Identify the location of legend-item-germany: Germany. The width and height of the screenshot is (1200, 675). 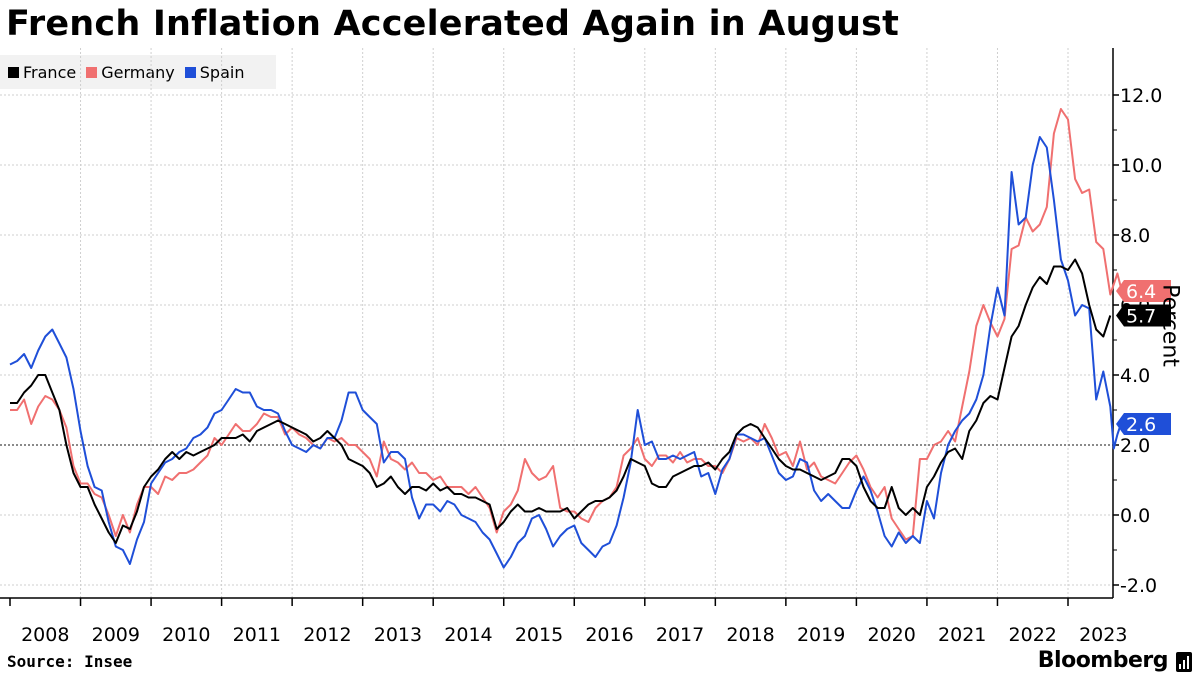
(130, 72).